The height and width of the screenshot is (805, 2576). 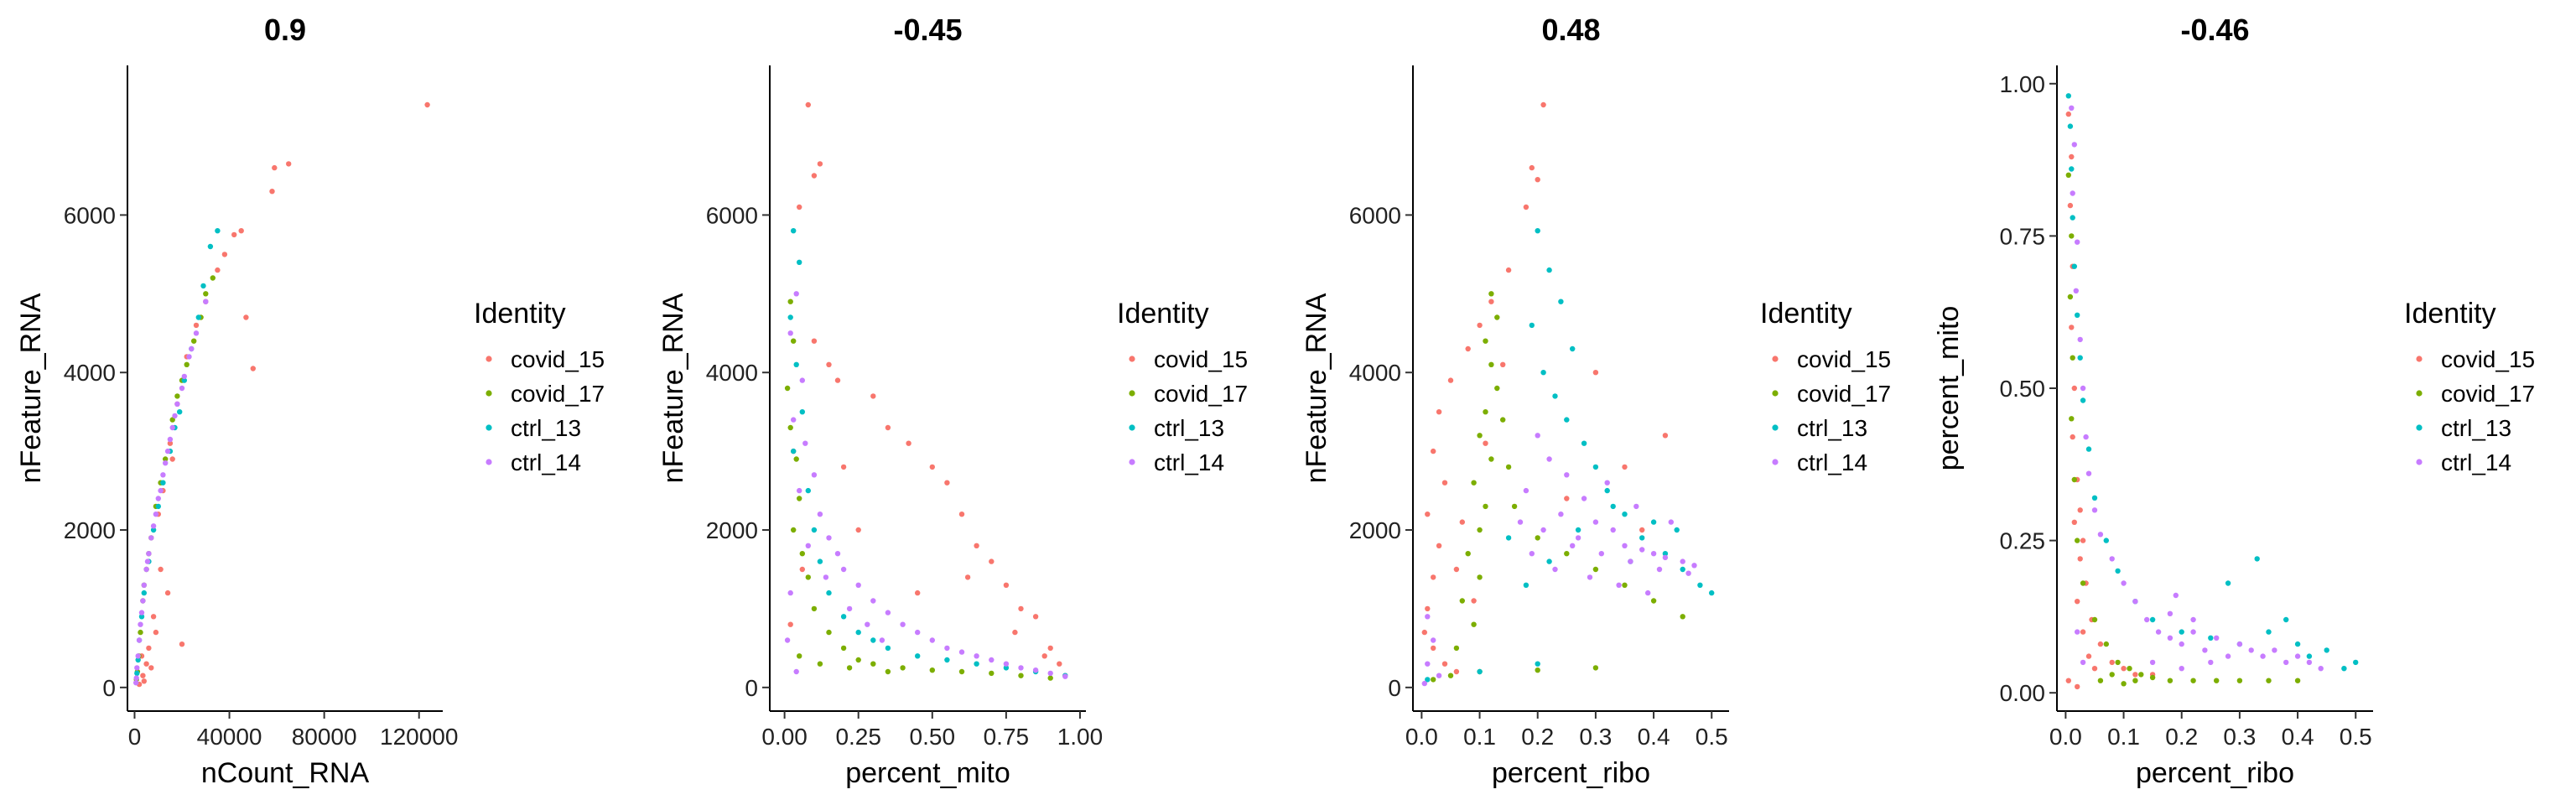 What do you see at coordinates (2298, 737) in the screenshot?
I see `x-tick-label: 0.4` at bounding box center [2298, 737].